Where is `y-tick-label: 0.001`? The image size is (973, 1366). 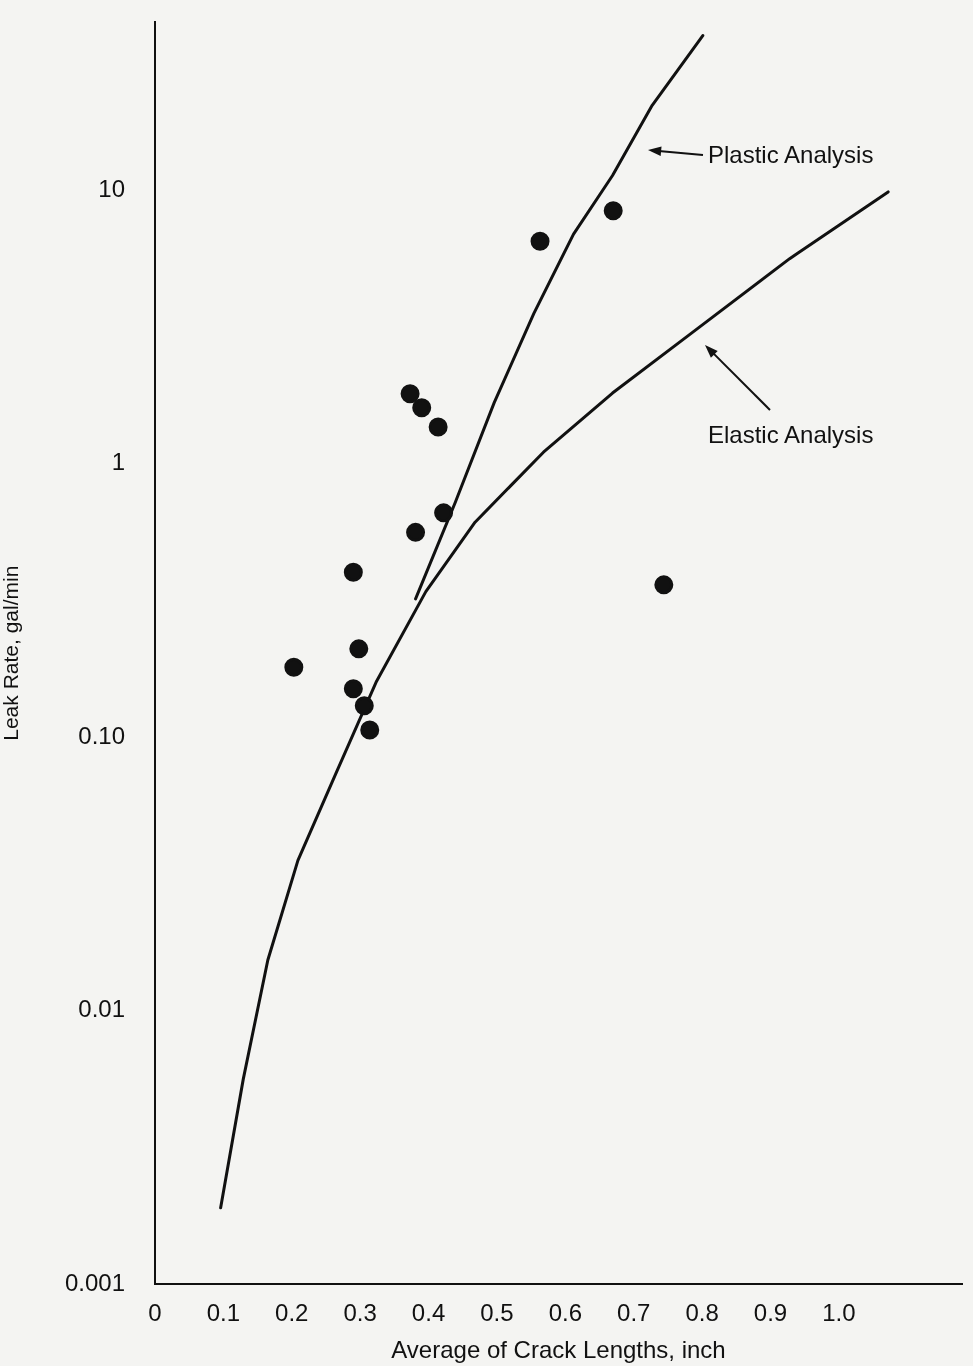 y-tick-label: 0.001 is located at coordinates (94, 1282).